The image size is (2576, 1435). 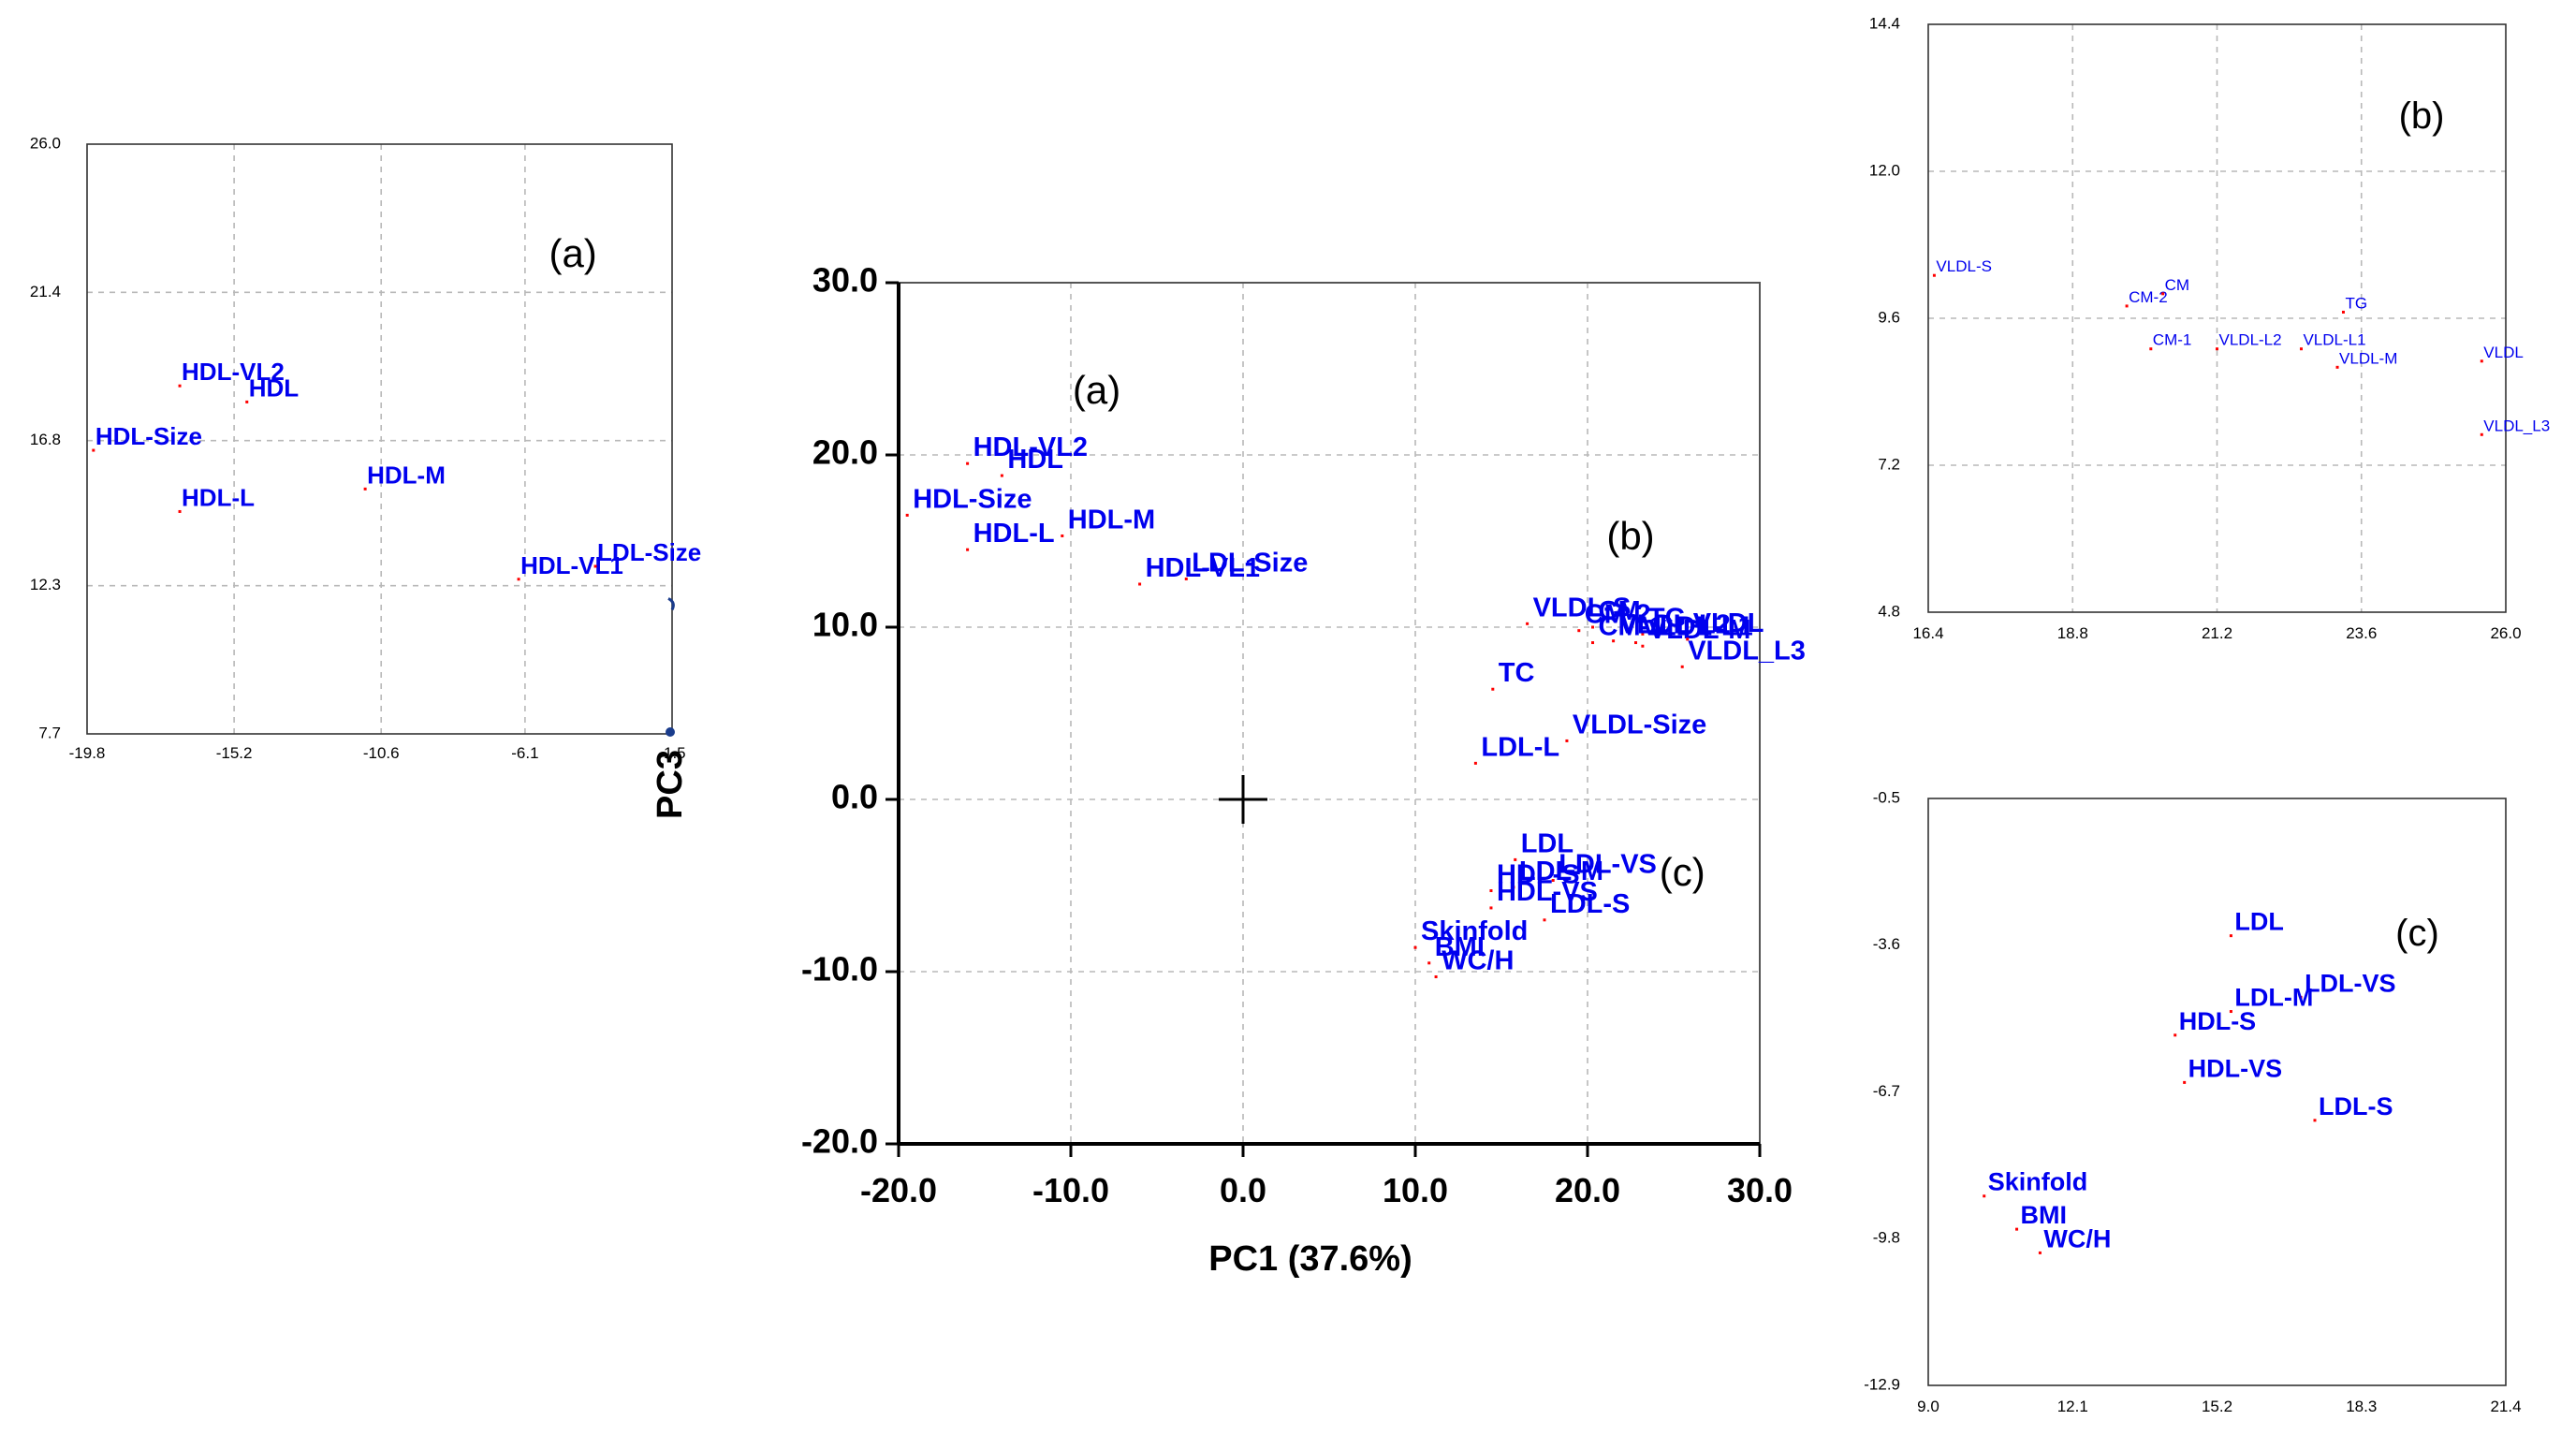 I want to click on main-point-bmi, so click(x=1429, y=963).